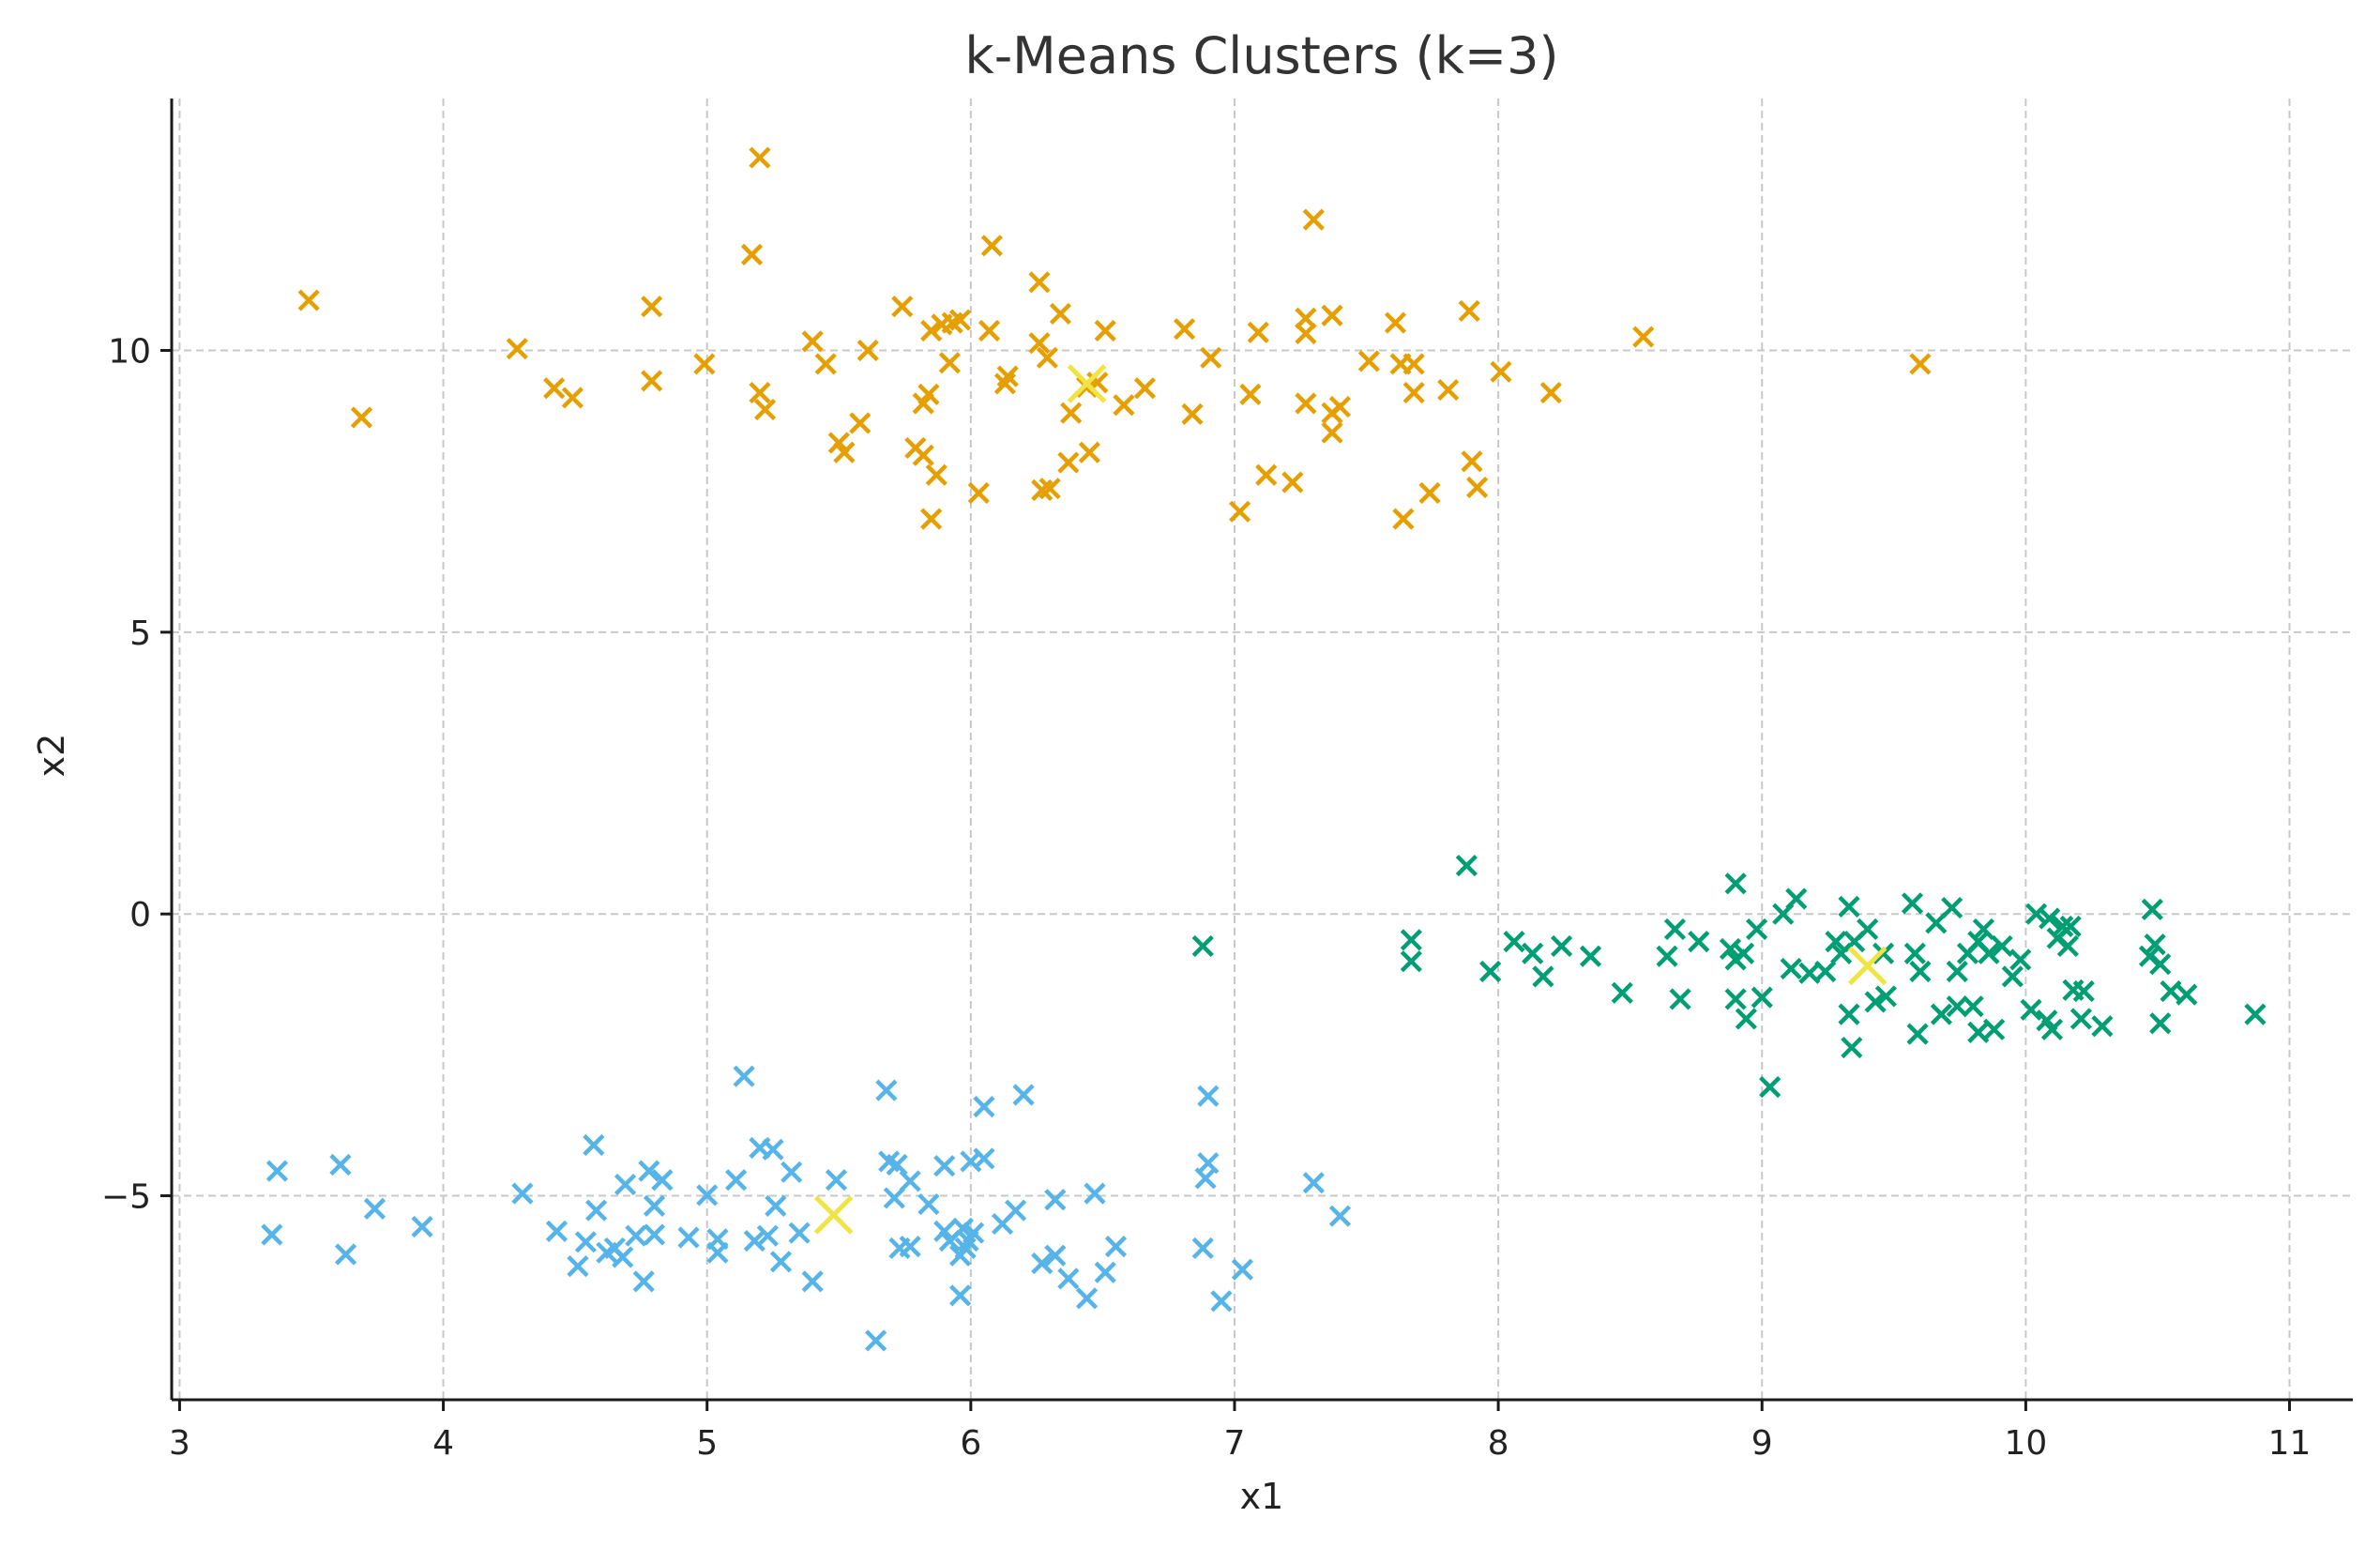 The image size is (2380, 1548). I want to click on chart-title: k-Means Clusters (k=3), so click(1261, 55).